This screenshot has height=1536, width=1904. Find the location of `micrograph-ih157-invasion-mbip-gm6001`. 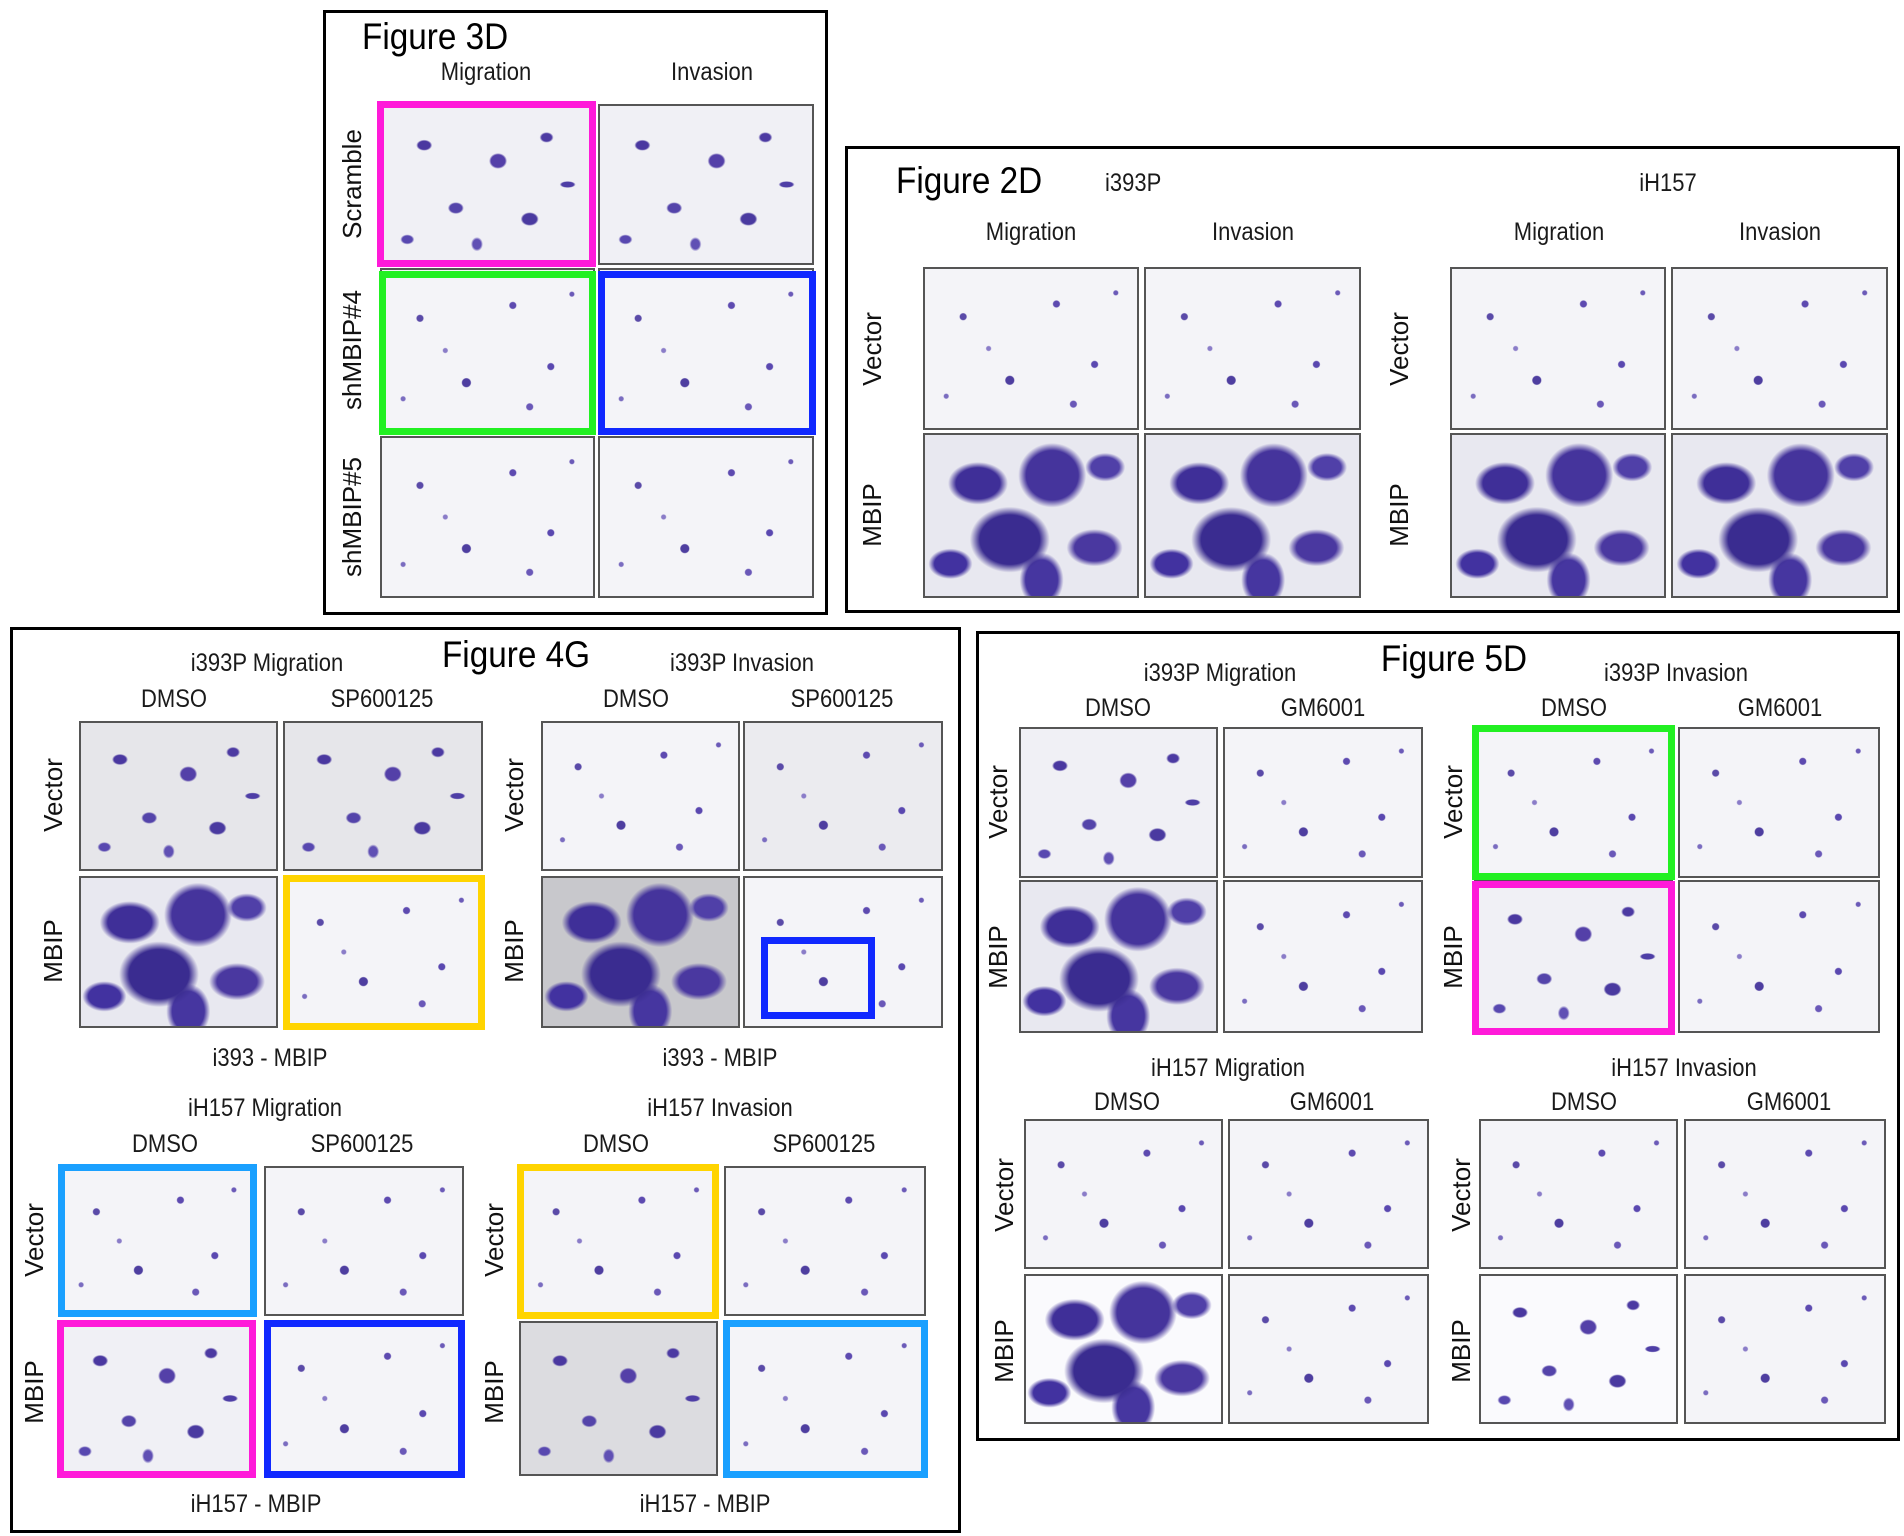

micrograph-ih157-invasion-mbip-gm6001 is located at coordinates (1785, 1349).